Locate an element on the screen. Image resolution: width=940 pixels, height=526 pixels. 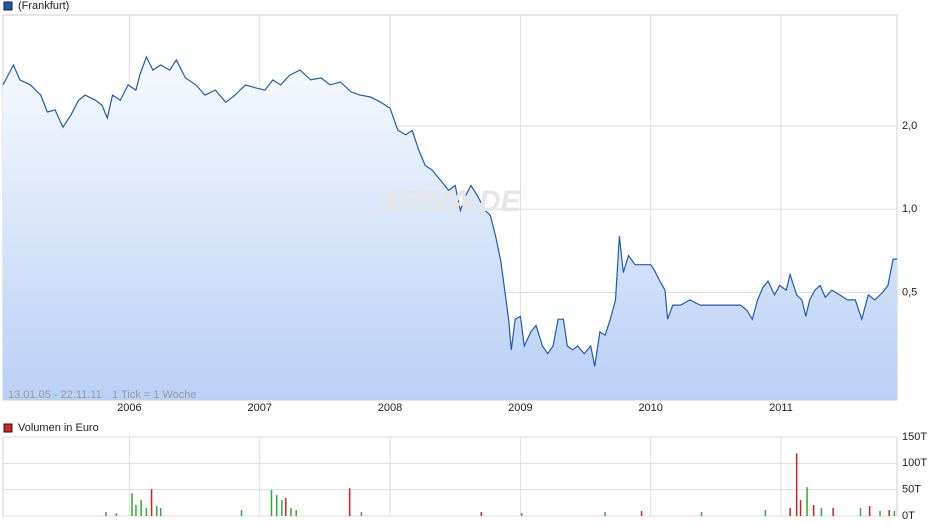
y-tick-label: 0,5 is located at coordinates (909, 292).